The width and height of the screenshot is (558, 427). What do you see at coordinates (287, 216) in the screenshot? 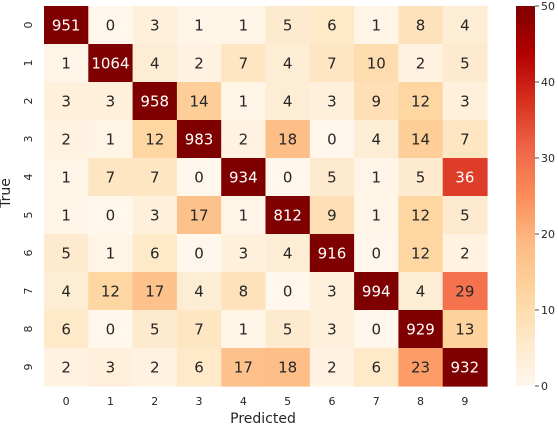
I see `cell-value-label: 812` at bounding box center [287, 216].